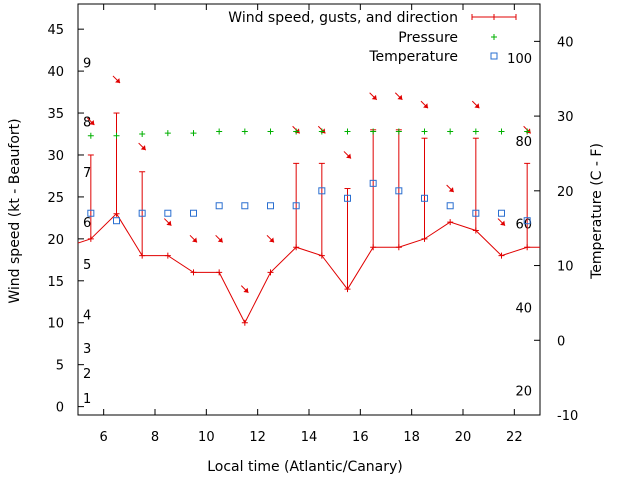  I want to click on fahrenheit-label: 40, so click(523, 308).